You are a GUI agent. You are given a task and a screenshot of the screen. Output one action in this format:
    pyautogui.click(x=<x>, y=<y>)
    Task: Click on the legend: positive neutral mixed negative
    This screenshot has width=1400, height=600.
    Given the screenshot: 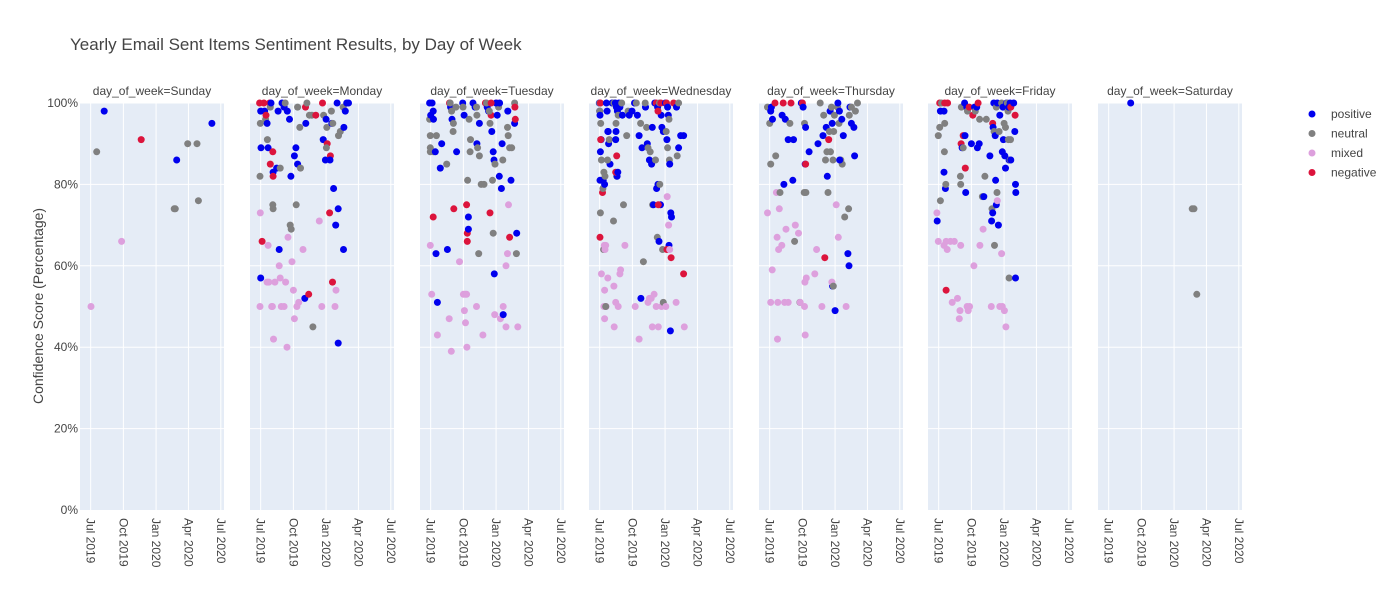 What is the action you would take?
    pyautogui.click(x=1342, y=143)
    